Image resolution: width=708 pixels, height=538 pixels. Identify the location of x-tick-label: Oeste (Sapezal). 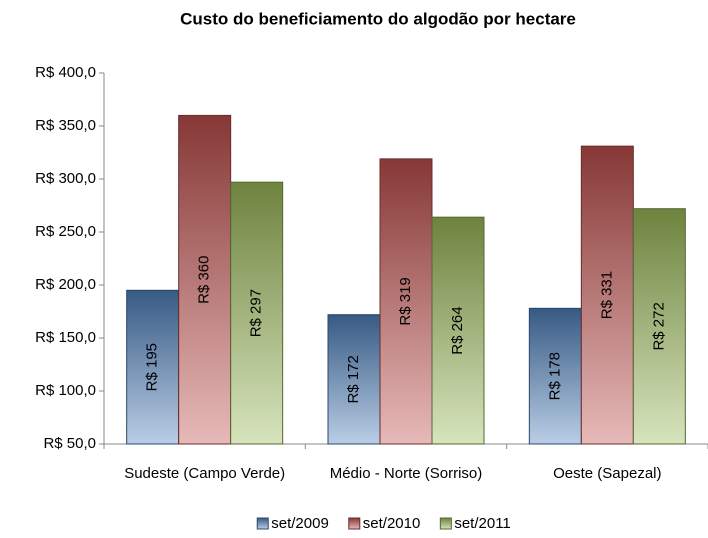
(607, 473).